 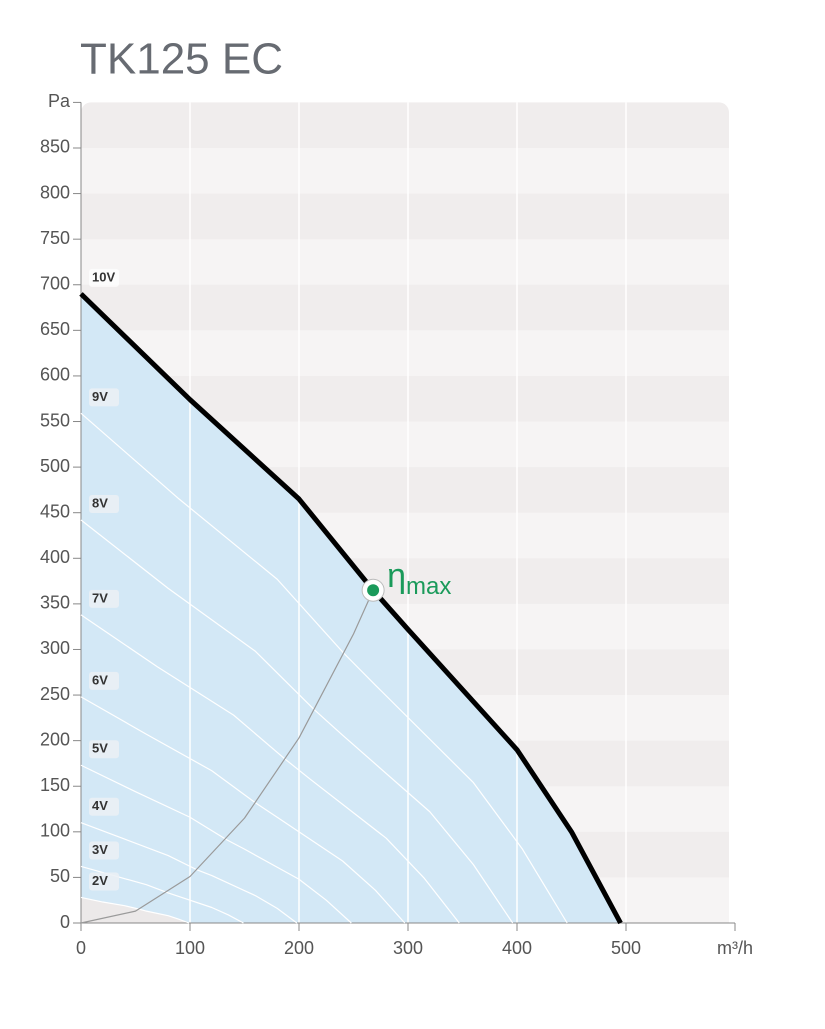 What do you see at coordinates (55, 147) in the screenshot?
I see `y-tick-label: 850` at bounding box center [55, 147].